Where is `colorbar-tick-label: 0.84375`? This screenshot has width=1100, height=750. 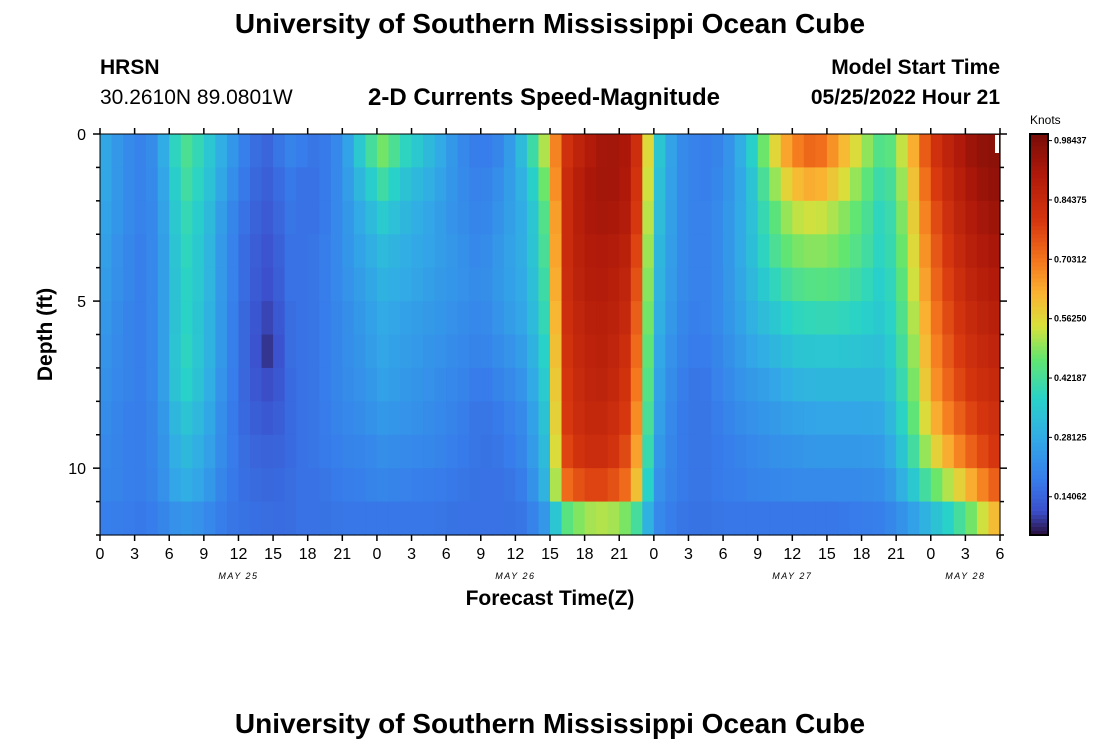
colorbar-tick-label: 0.84375 is located at coordinates (1070, 200).